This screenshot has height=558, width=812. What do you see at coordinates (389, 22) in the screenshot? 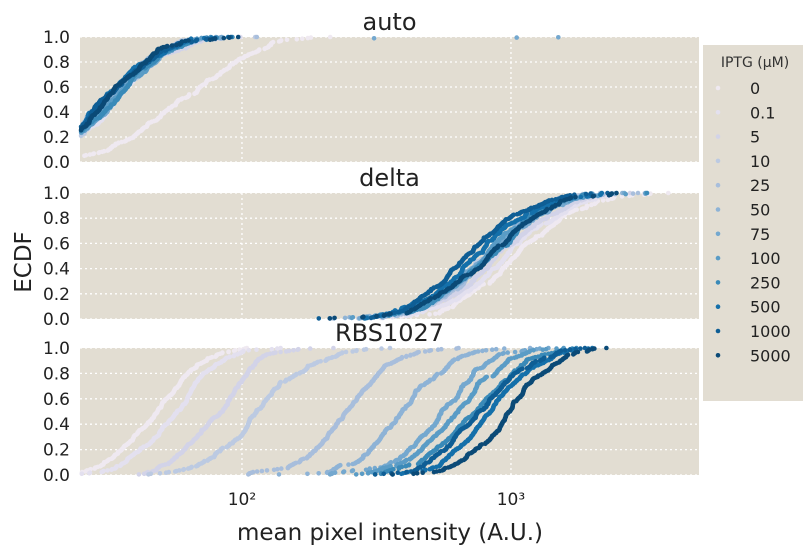
I see `panel-title: auto` at bounding box center [389, 22].